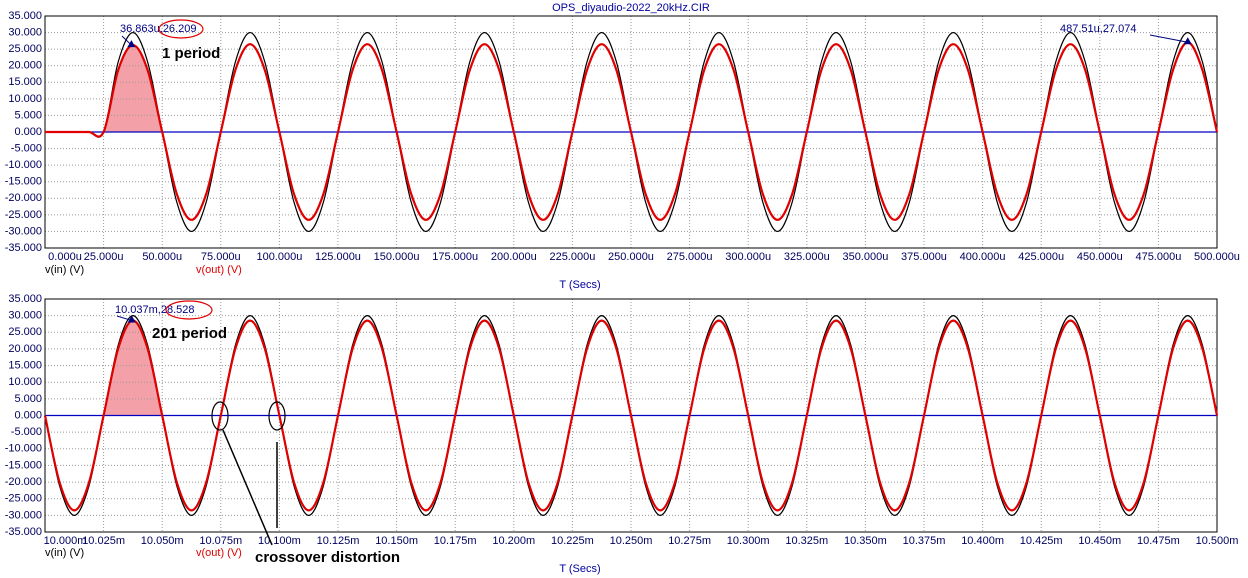 Image resolution: width=1248 pixels, height=578 pixels. What do you see at coordinates (279, 257) in the screenshot?
I see `x-tick-label: 100.000u` at bounding box center [279, 257].